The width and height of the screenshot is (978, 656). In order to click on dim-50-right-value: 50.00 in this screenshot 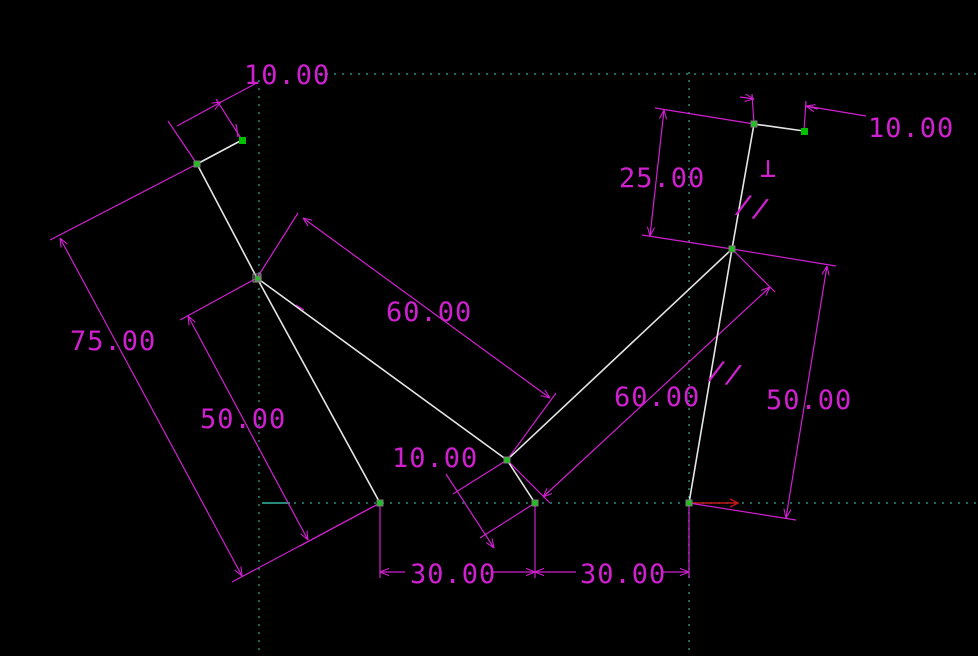, I will do `click(809, 400)`.